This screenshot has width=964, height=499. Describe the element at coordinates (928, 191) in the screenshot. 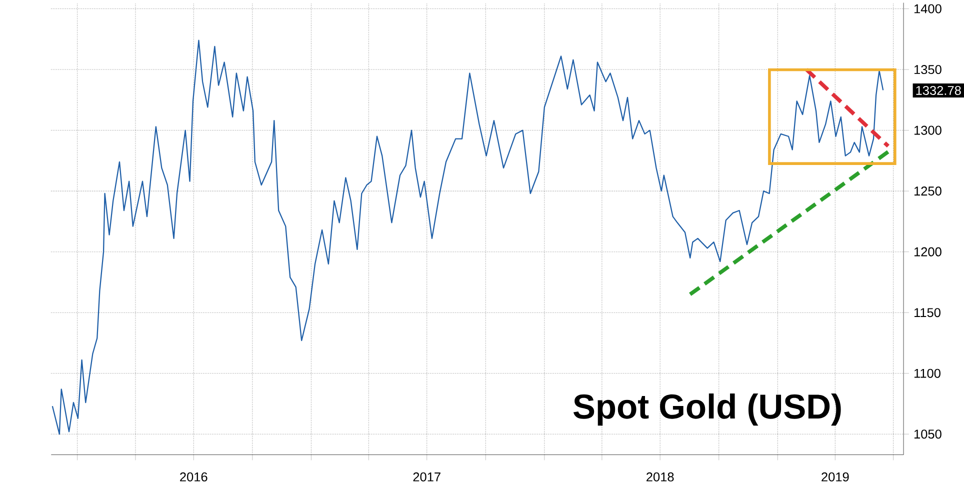

I see `y-tick-label: 1250` at that location.